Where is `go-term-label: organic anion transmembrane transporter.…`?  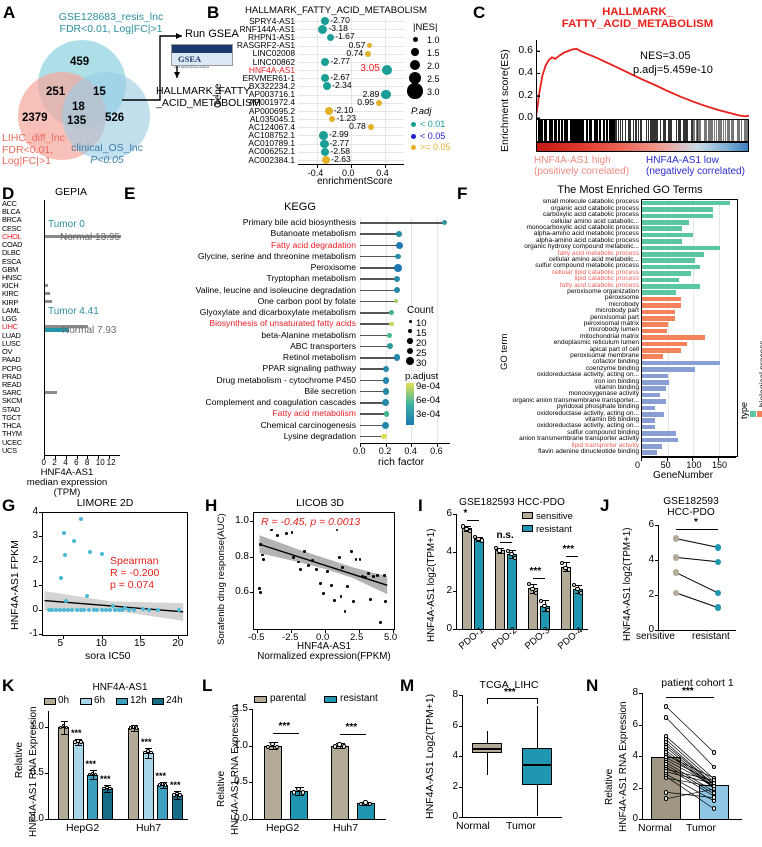
go-term-label: organic anion transmembrane transporter.… is located at coordinates (575, 400).